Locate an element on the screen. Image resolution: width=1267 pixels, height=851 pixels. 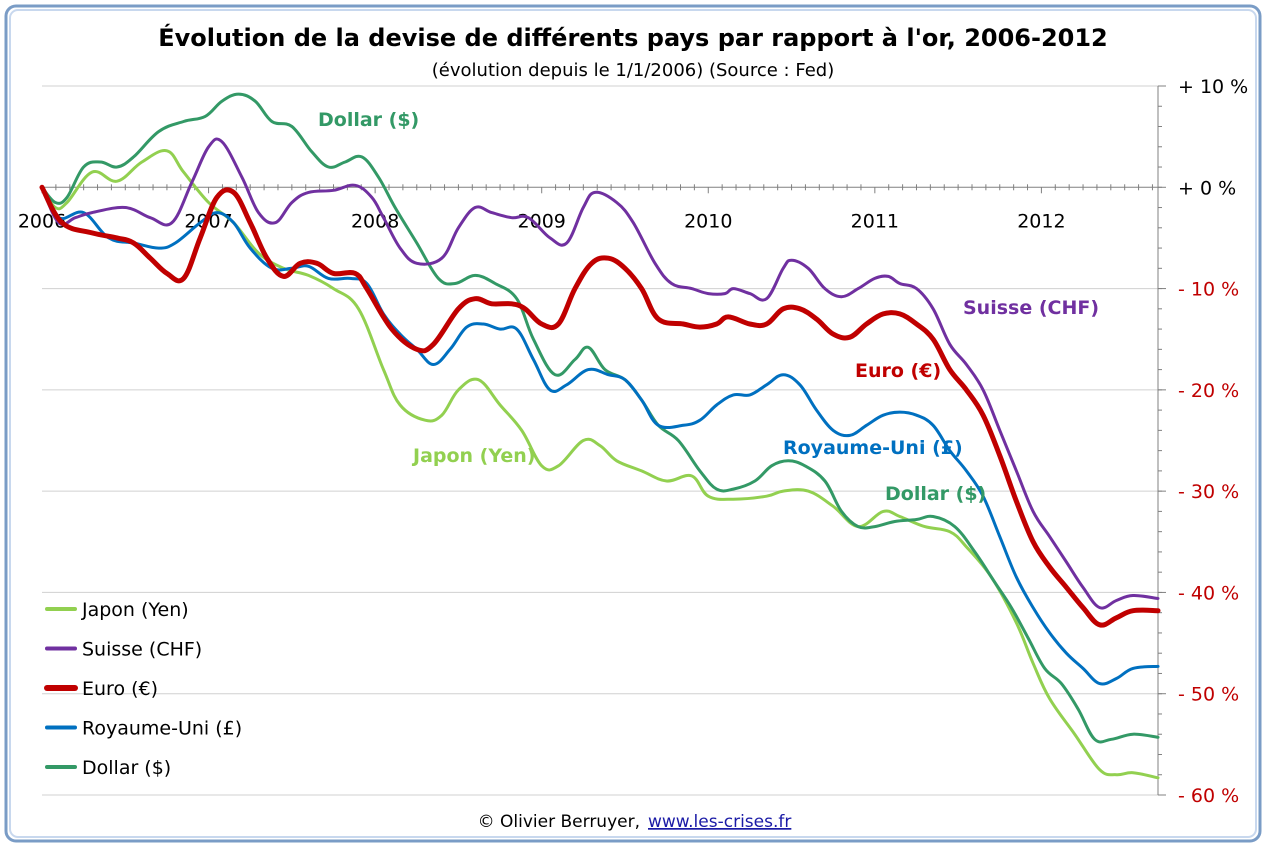
x-tick-label: 2011 is located at coordinates (875, 221).